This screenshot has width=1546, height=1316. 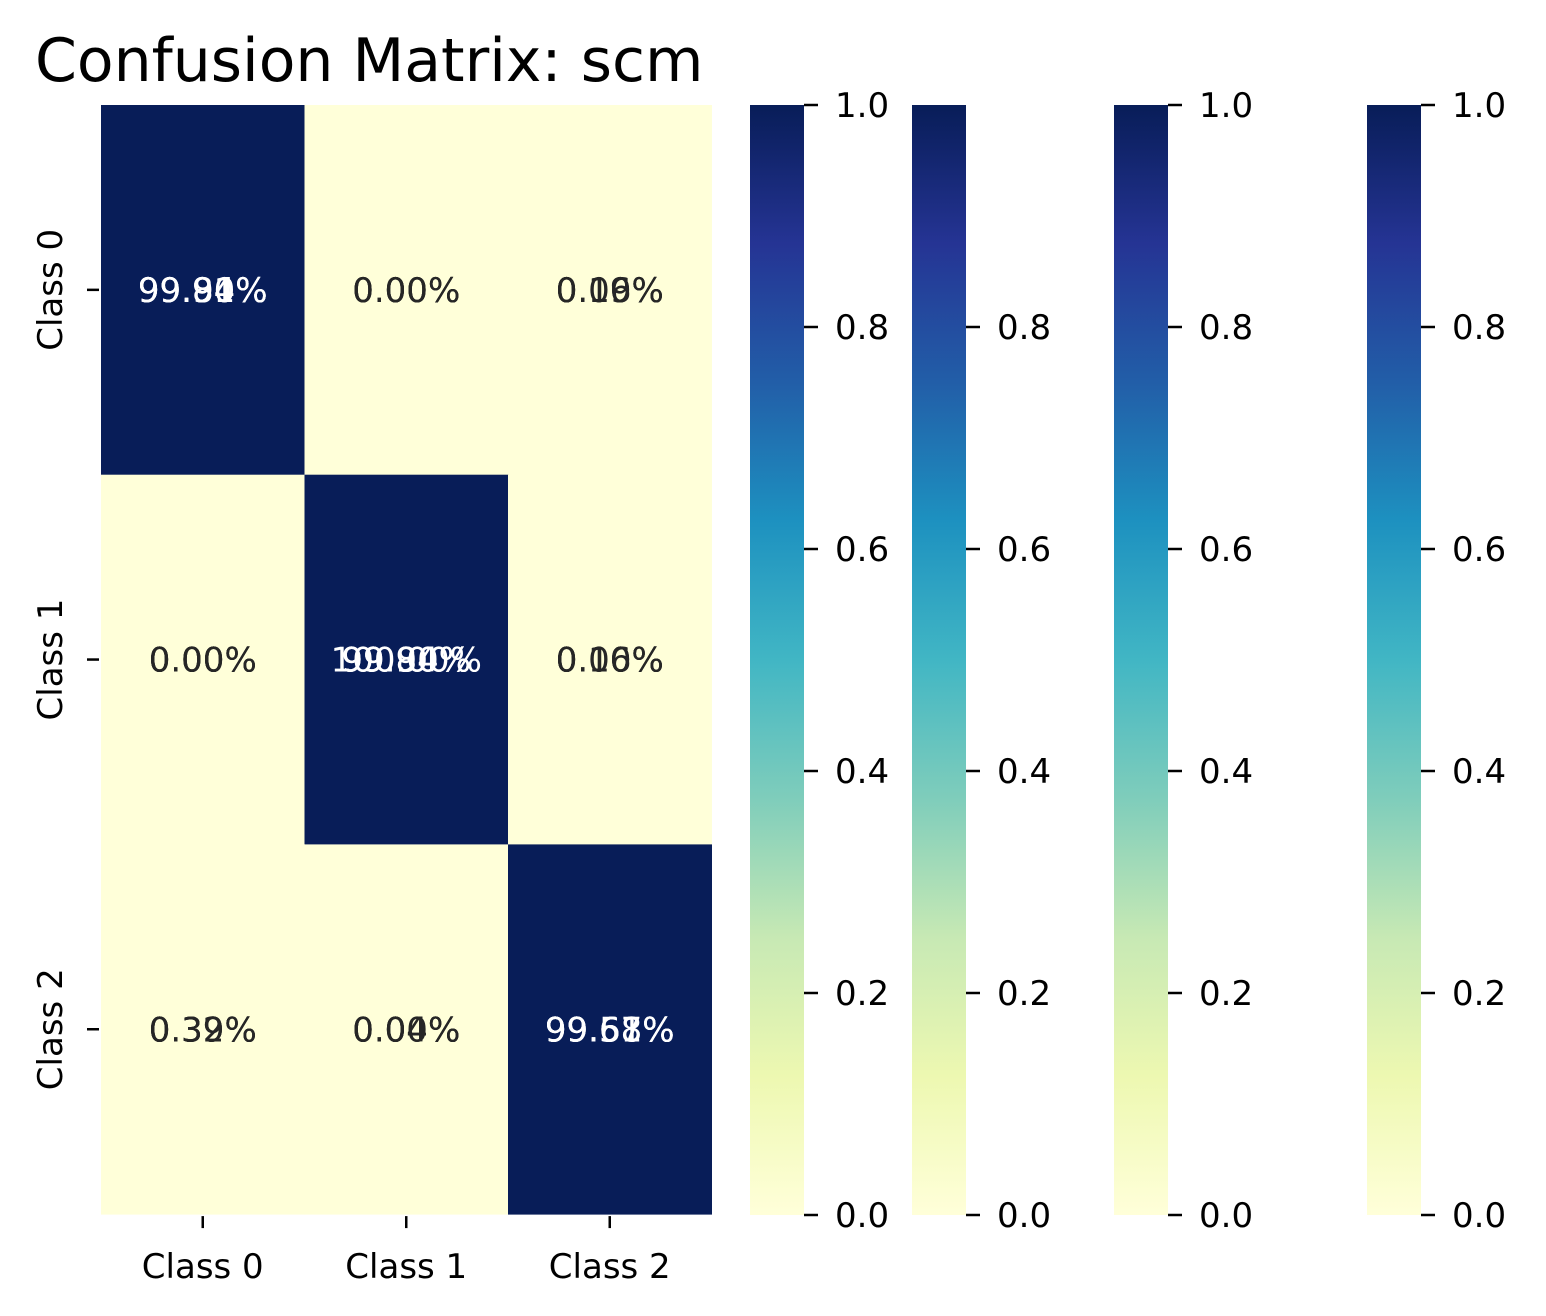 I want to click on cell-annotation-r0-c1-layer2: 0.00%, so click(x=406, y=291).